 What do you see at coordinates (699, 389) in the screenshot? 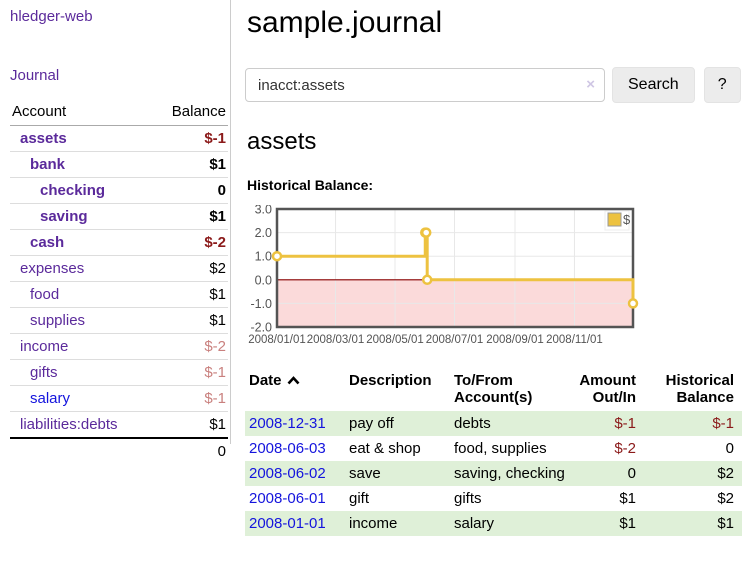
I see `balance-column-header-register: Historical Balance` at bounding box center [699, 389].